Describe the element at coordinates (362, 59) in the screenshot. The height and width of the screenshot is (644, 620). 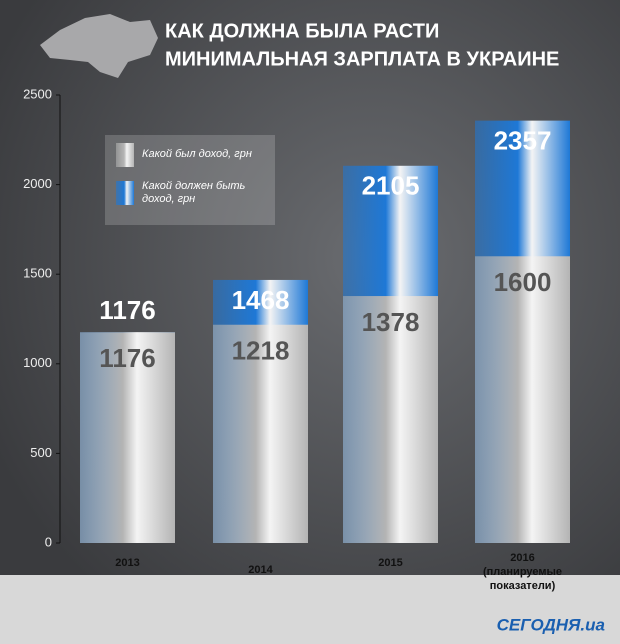
I see `chart-subtitle: МИНИМАЛЬНАЯ ЗАРПЛАТА В УКРАИНЕ` at that location.